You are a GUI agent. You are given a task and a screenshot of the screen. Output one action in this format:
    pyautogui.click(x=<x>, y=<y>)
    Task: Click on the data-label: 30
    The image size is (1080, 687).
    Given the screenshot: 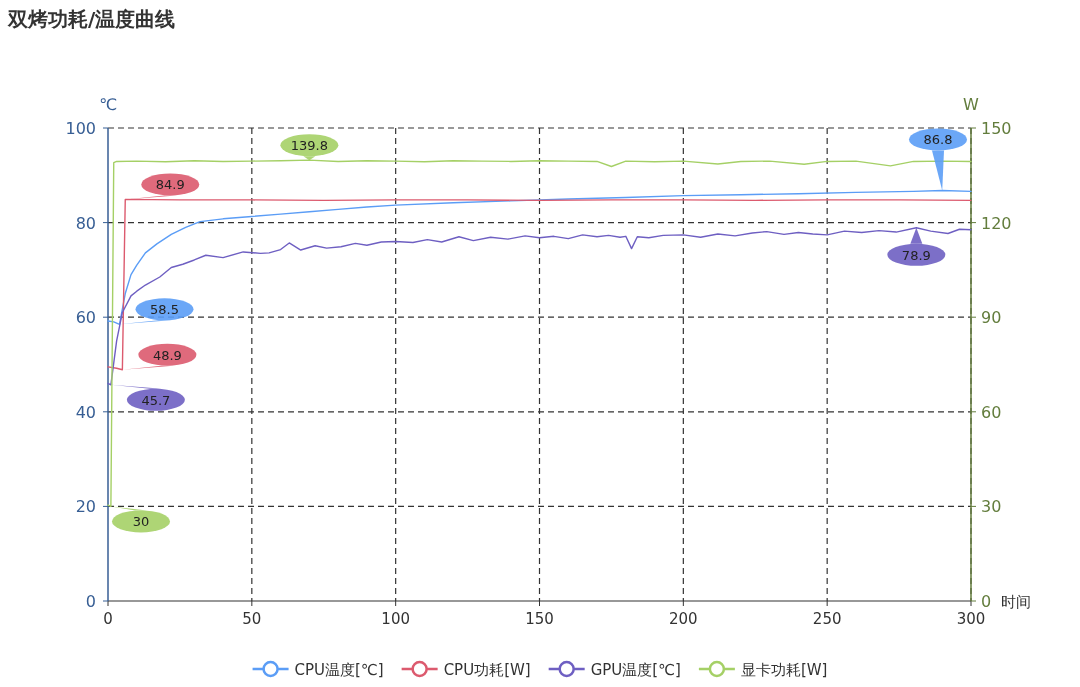 What is the action you would take?
    pyautogui.click(x=141, y=522)
    